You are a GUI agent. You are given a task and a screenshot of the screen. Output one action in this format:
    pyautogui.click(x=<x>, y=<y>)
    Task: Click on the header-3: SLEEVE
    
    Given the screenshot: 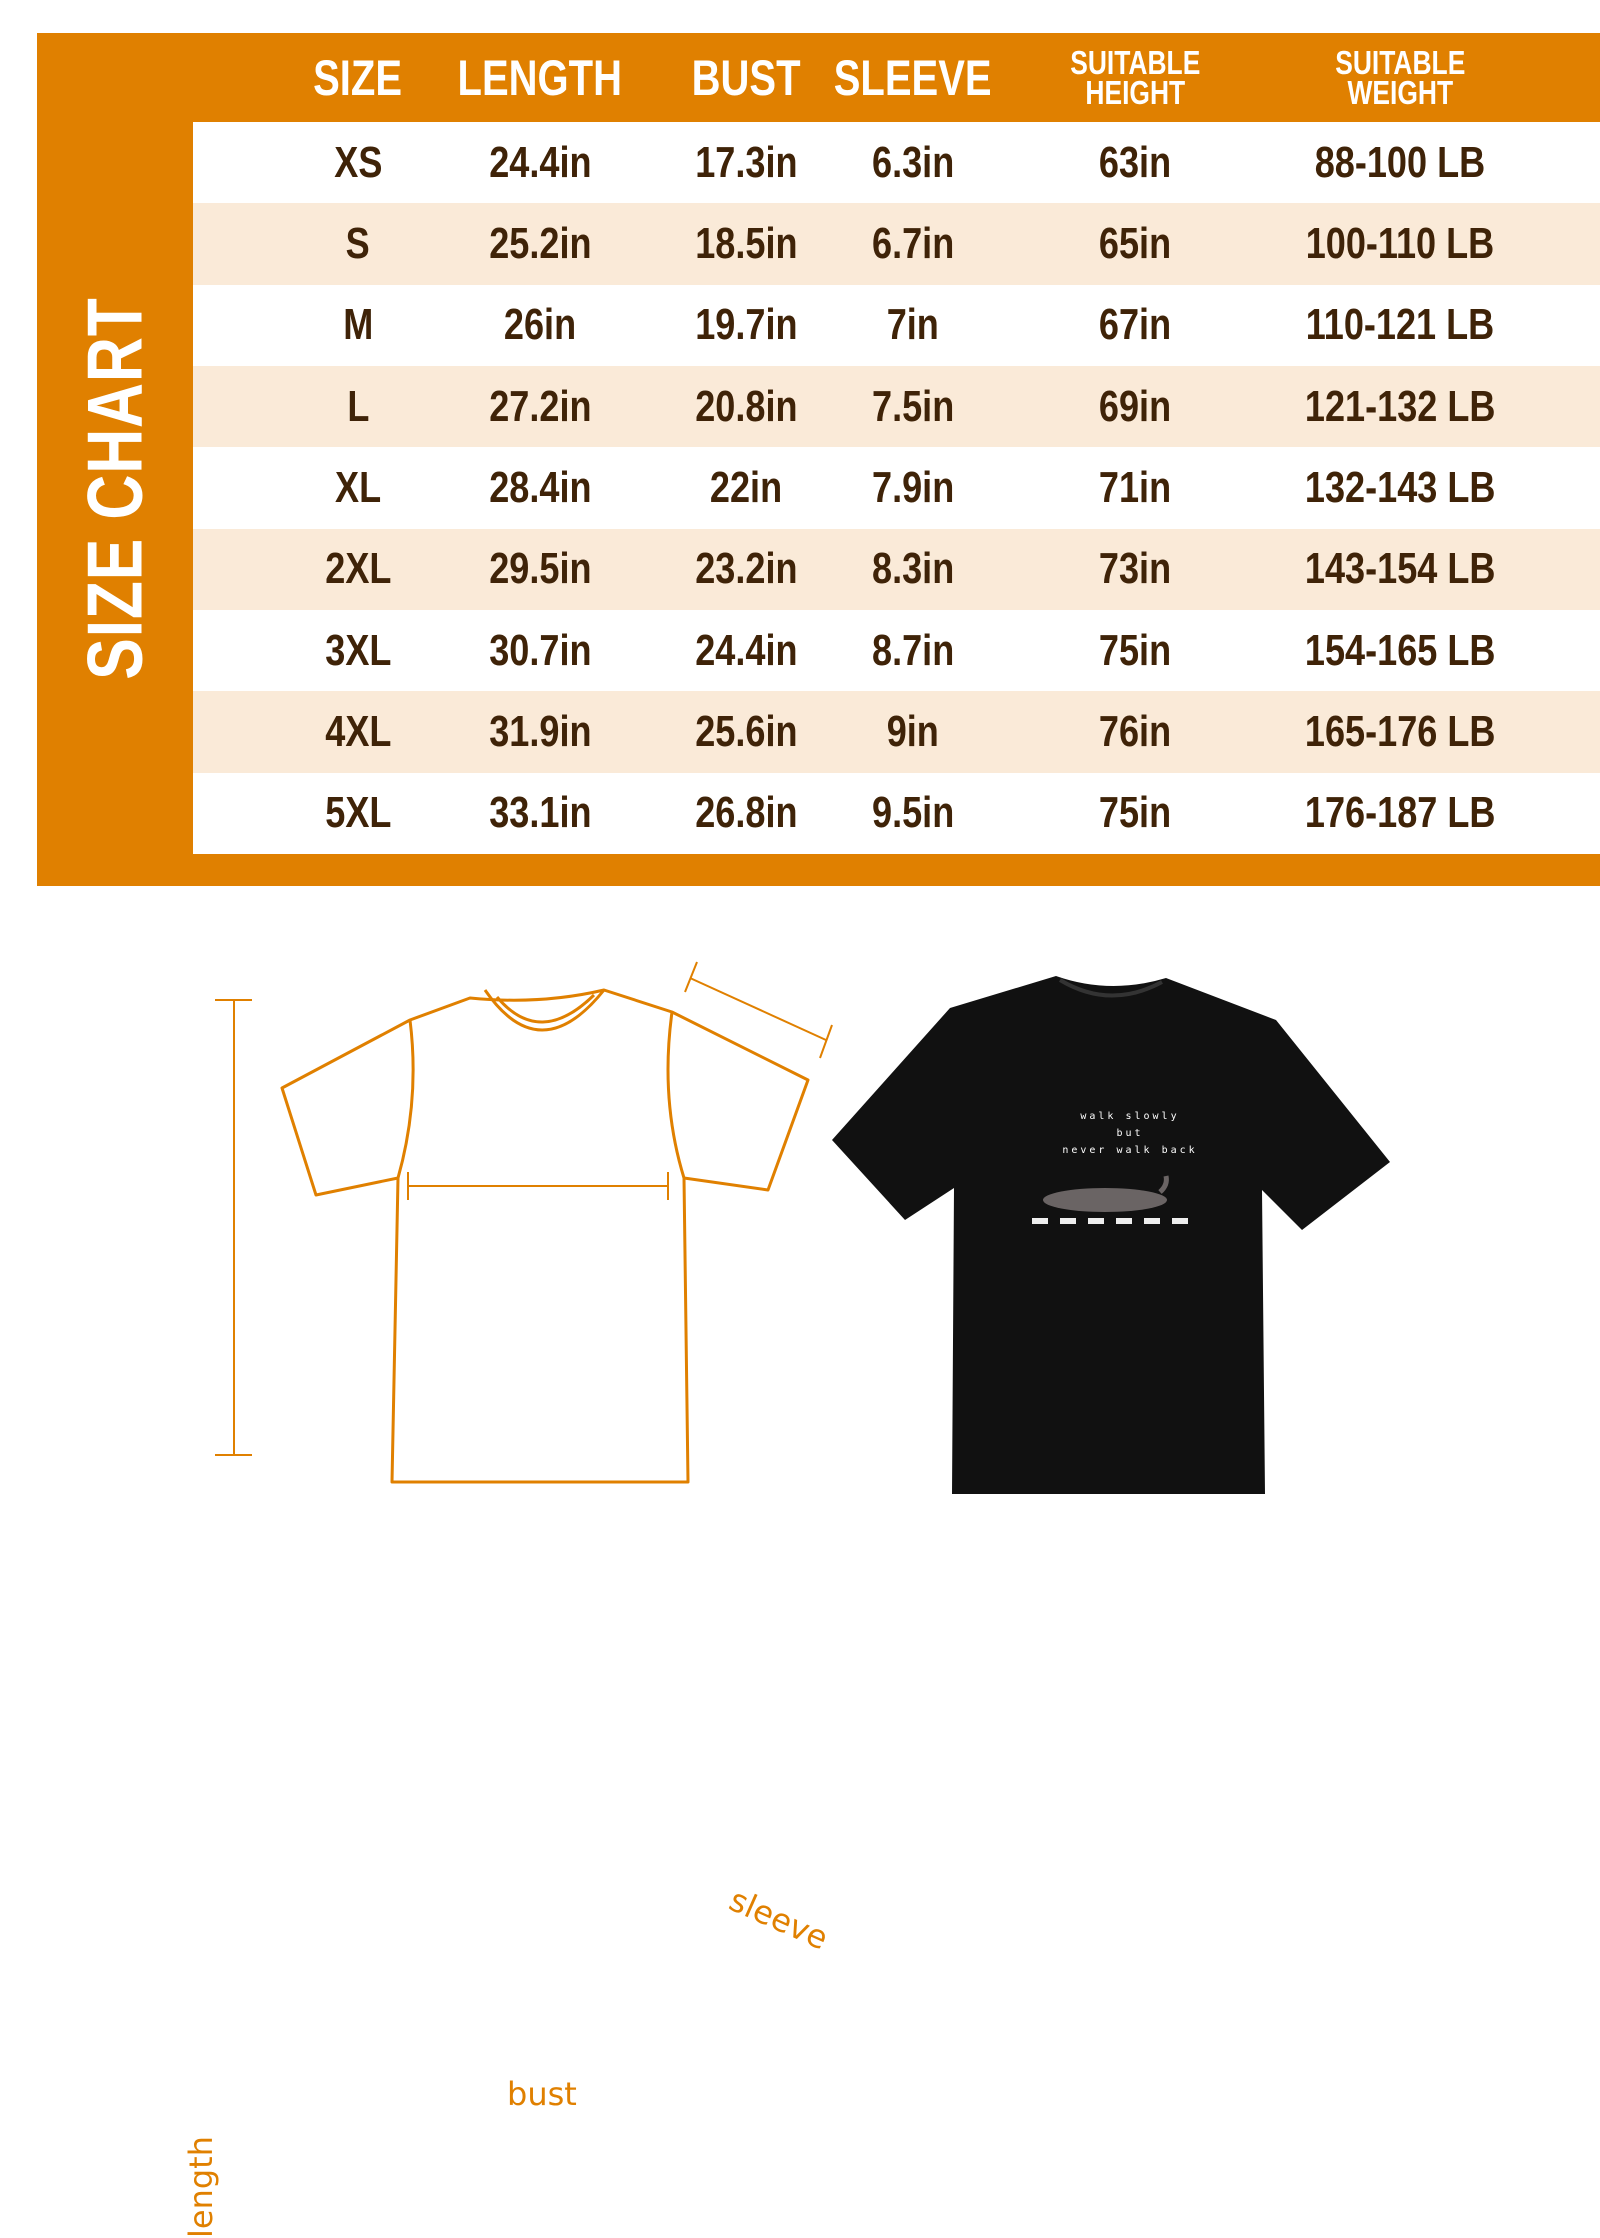 What is the action you would take?
    pyautogui.click(x=913, y=77)
    